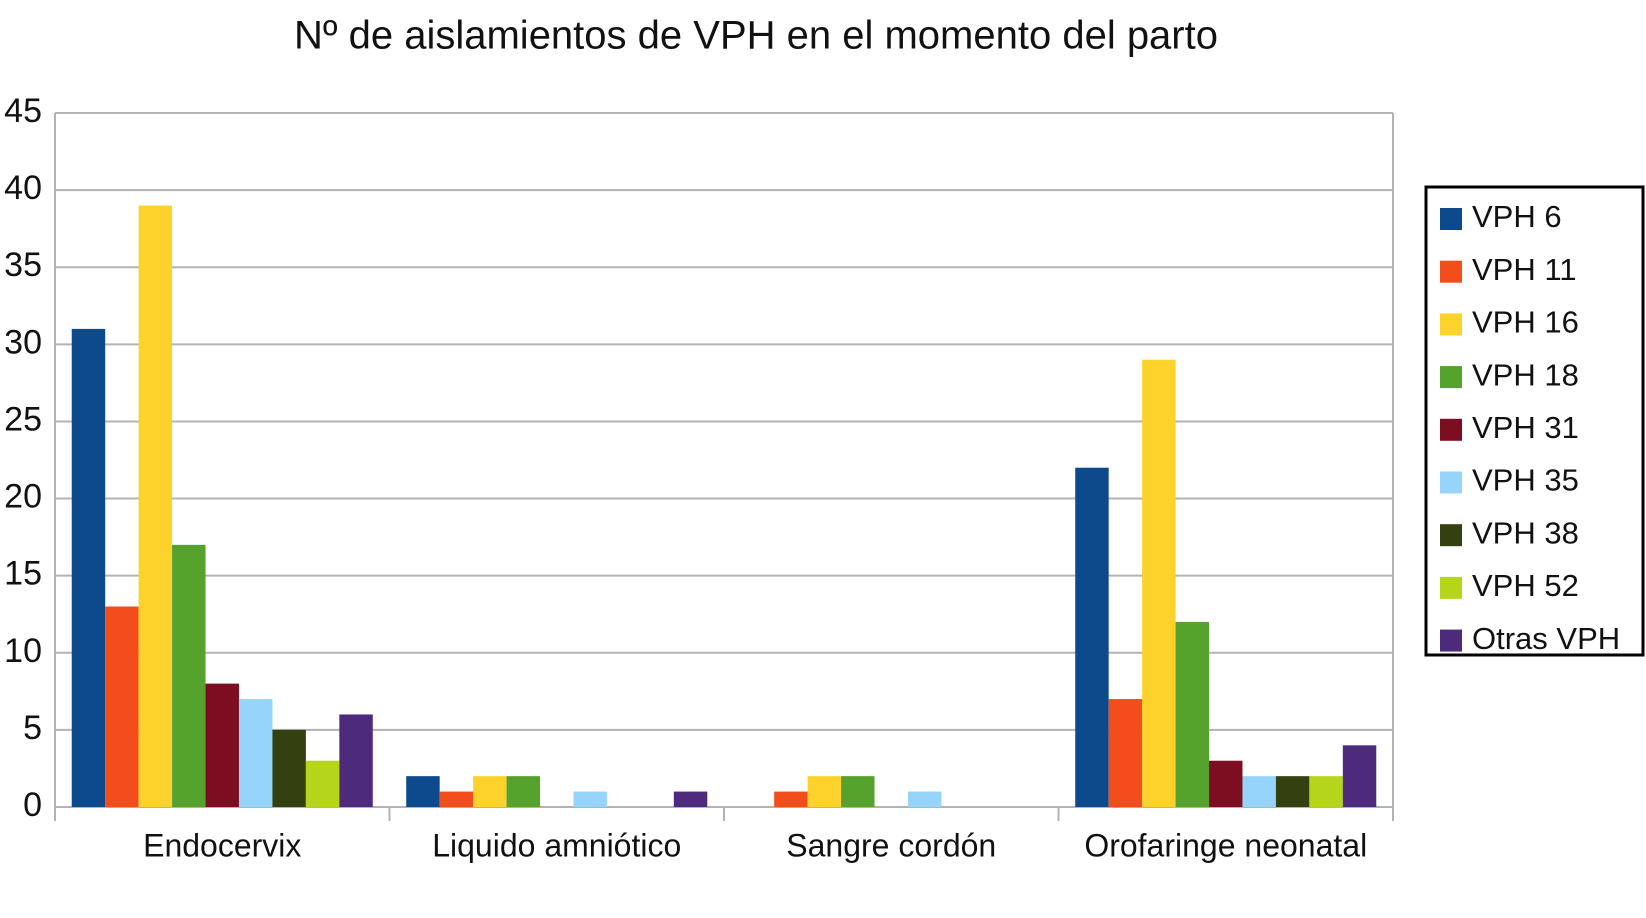 This screenshot has height=918, width=1646. I want to click on y-tick-label: 5, so click(32, 728).